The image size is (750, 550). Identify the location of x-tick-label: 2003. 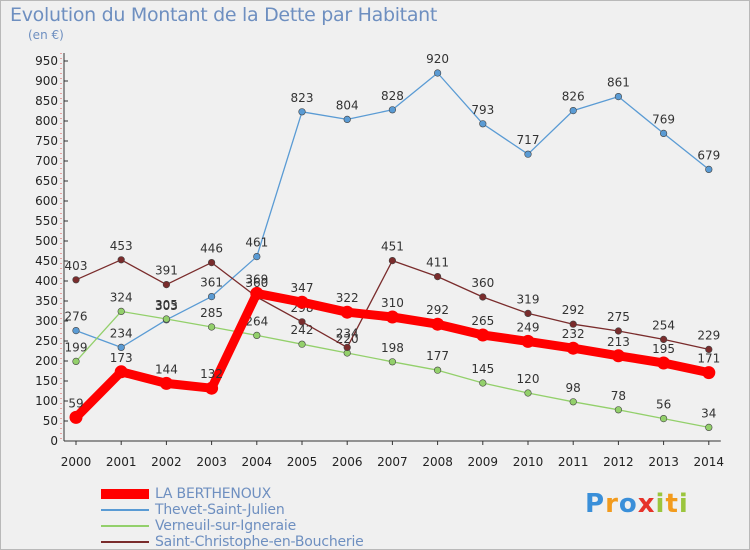
(211, 462).